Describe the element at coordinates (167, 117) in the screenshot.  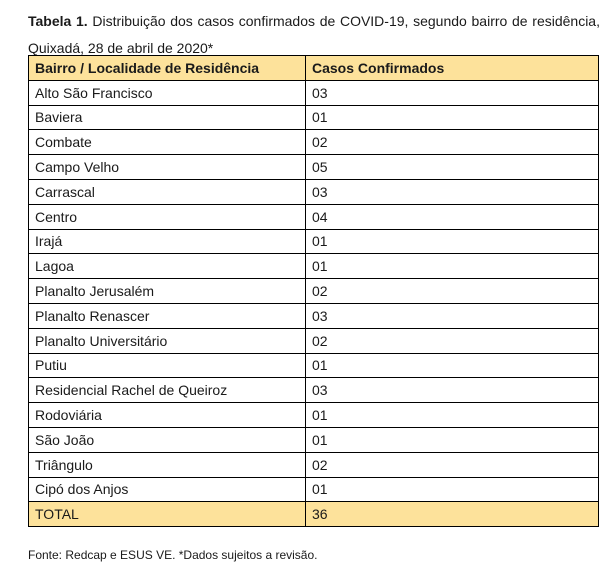
I see `bairro-cell: Baviera` at that location.